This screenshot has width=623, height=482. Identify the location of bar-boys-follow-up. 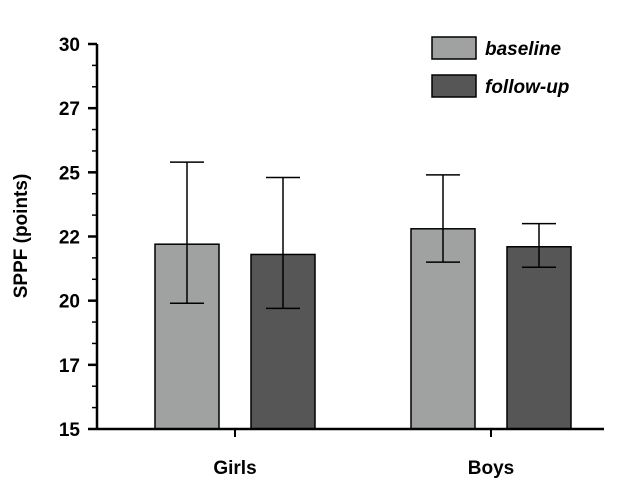
(539, 338).